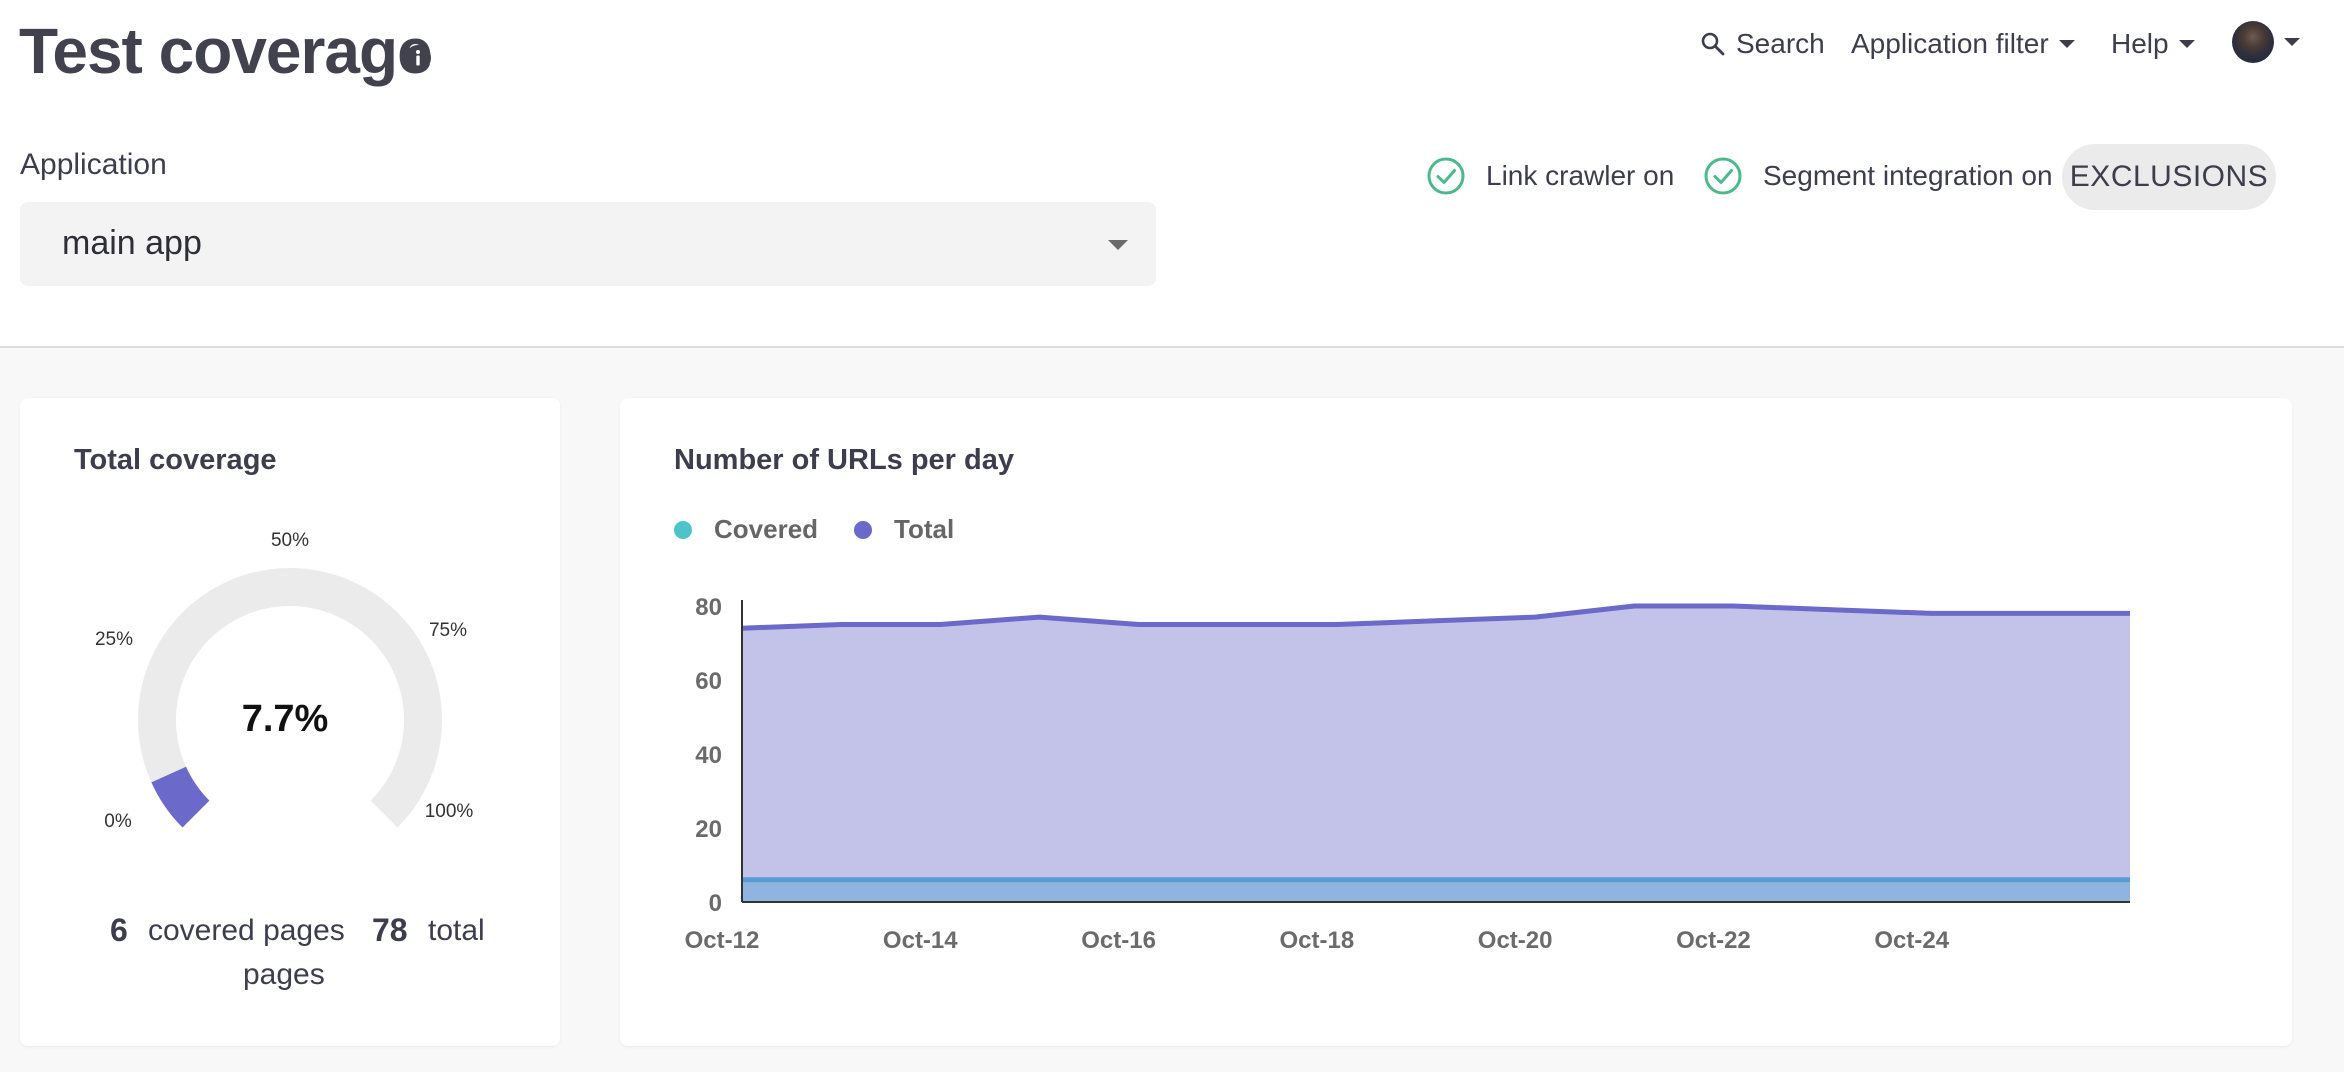  What do you see at coordinates (1950, 43) in the screenshot?
I see `application-filter-label: Application filter` at bounding box center [1950, 43].